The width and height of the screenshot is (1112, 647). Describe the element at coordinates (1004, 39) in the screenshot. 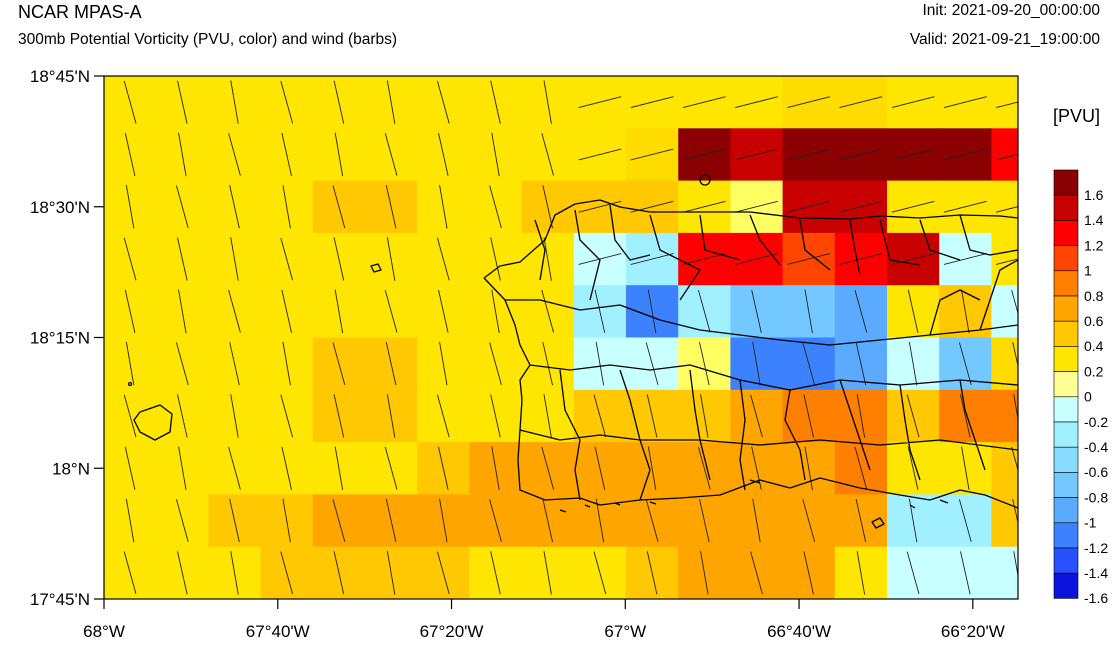

I see `valid-time: Valid: 2021-09-21_19:00:00` at that location.